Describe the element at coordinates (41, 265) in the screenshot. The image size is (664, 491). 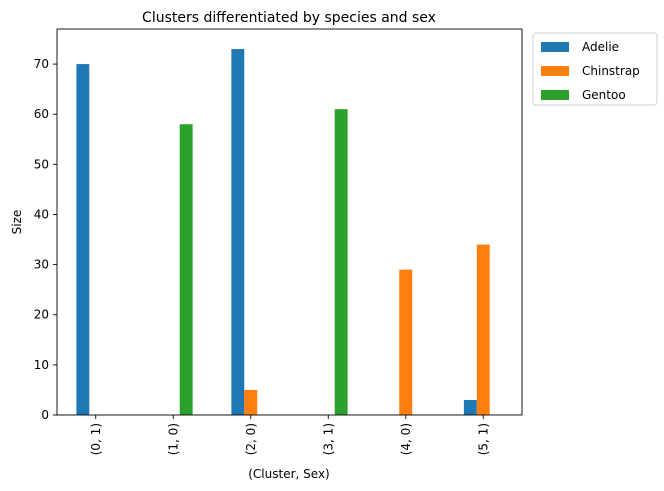
I see `y-tick-label: 30` at that location.